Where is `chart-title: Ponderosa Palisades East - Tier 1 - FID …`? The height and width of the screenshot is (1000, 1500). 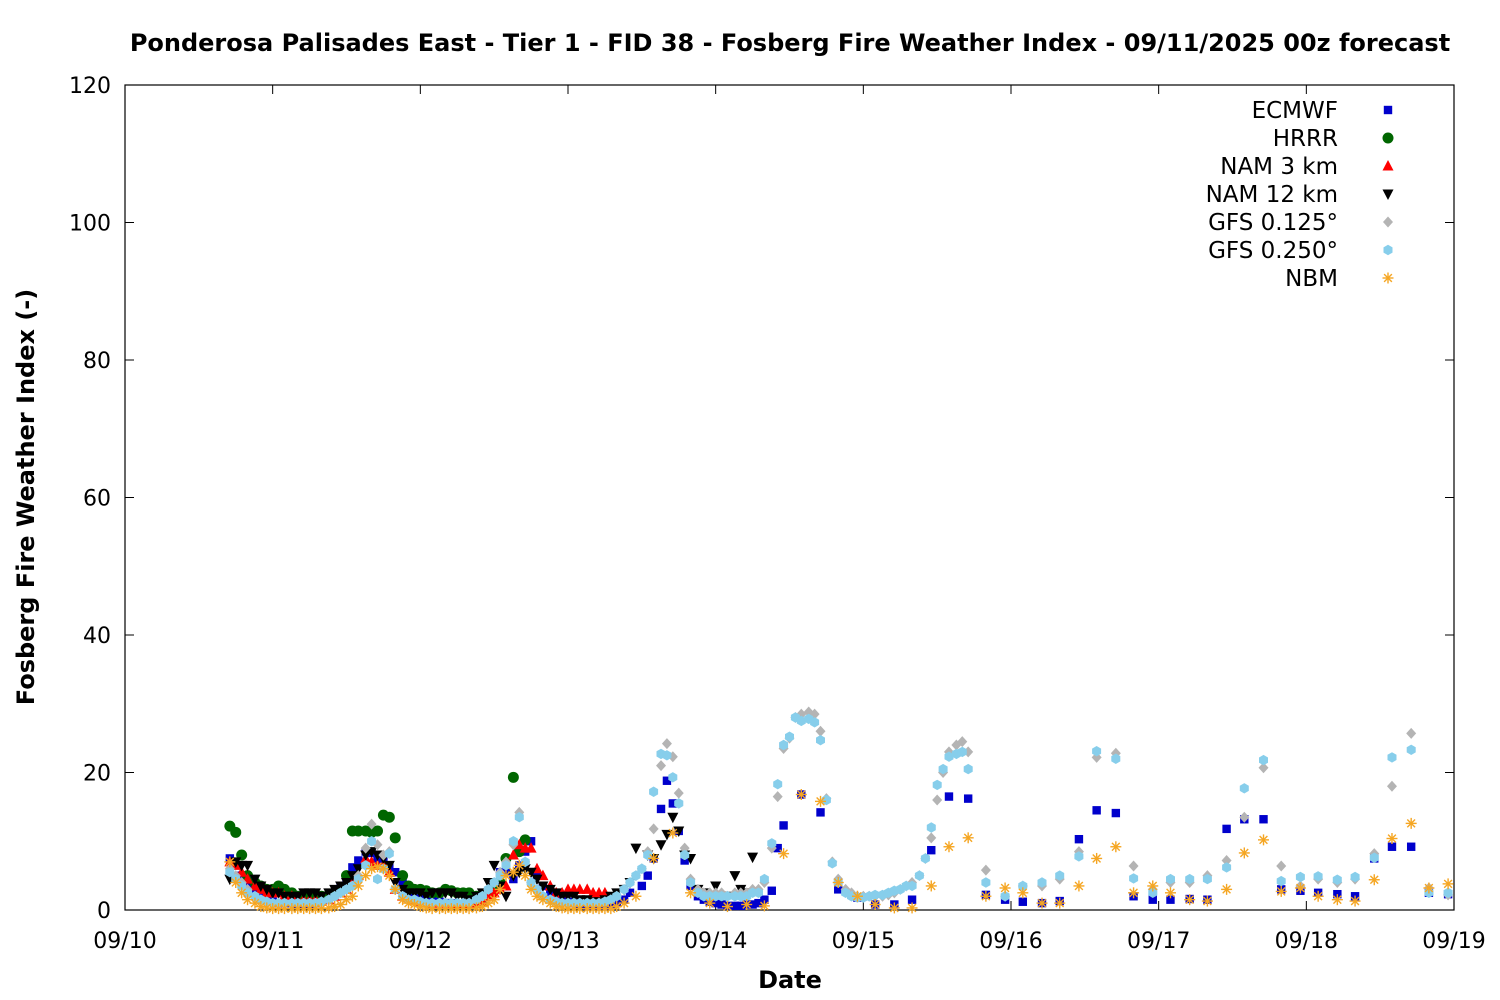 chart-title: Ponderosa Palisades East - Tier 1 - FID … is located at coordinates (790, 43).